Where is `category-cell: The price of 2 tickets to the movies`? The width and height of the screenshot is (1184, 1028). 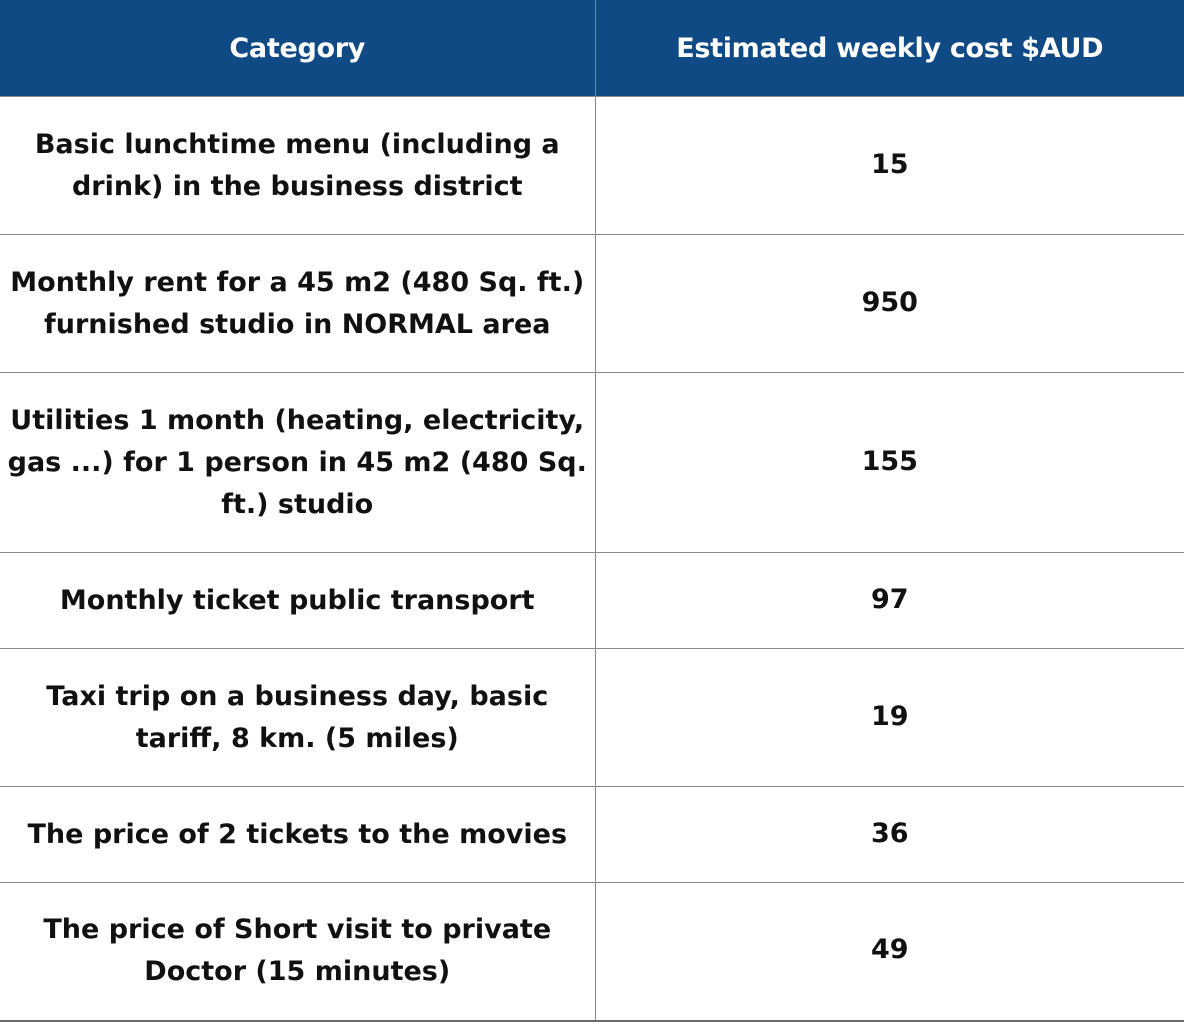
category-cell: The price of 2 tickets to the movies is located at coordinates (298, 834).